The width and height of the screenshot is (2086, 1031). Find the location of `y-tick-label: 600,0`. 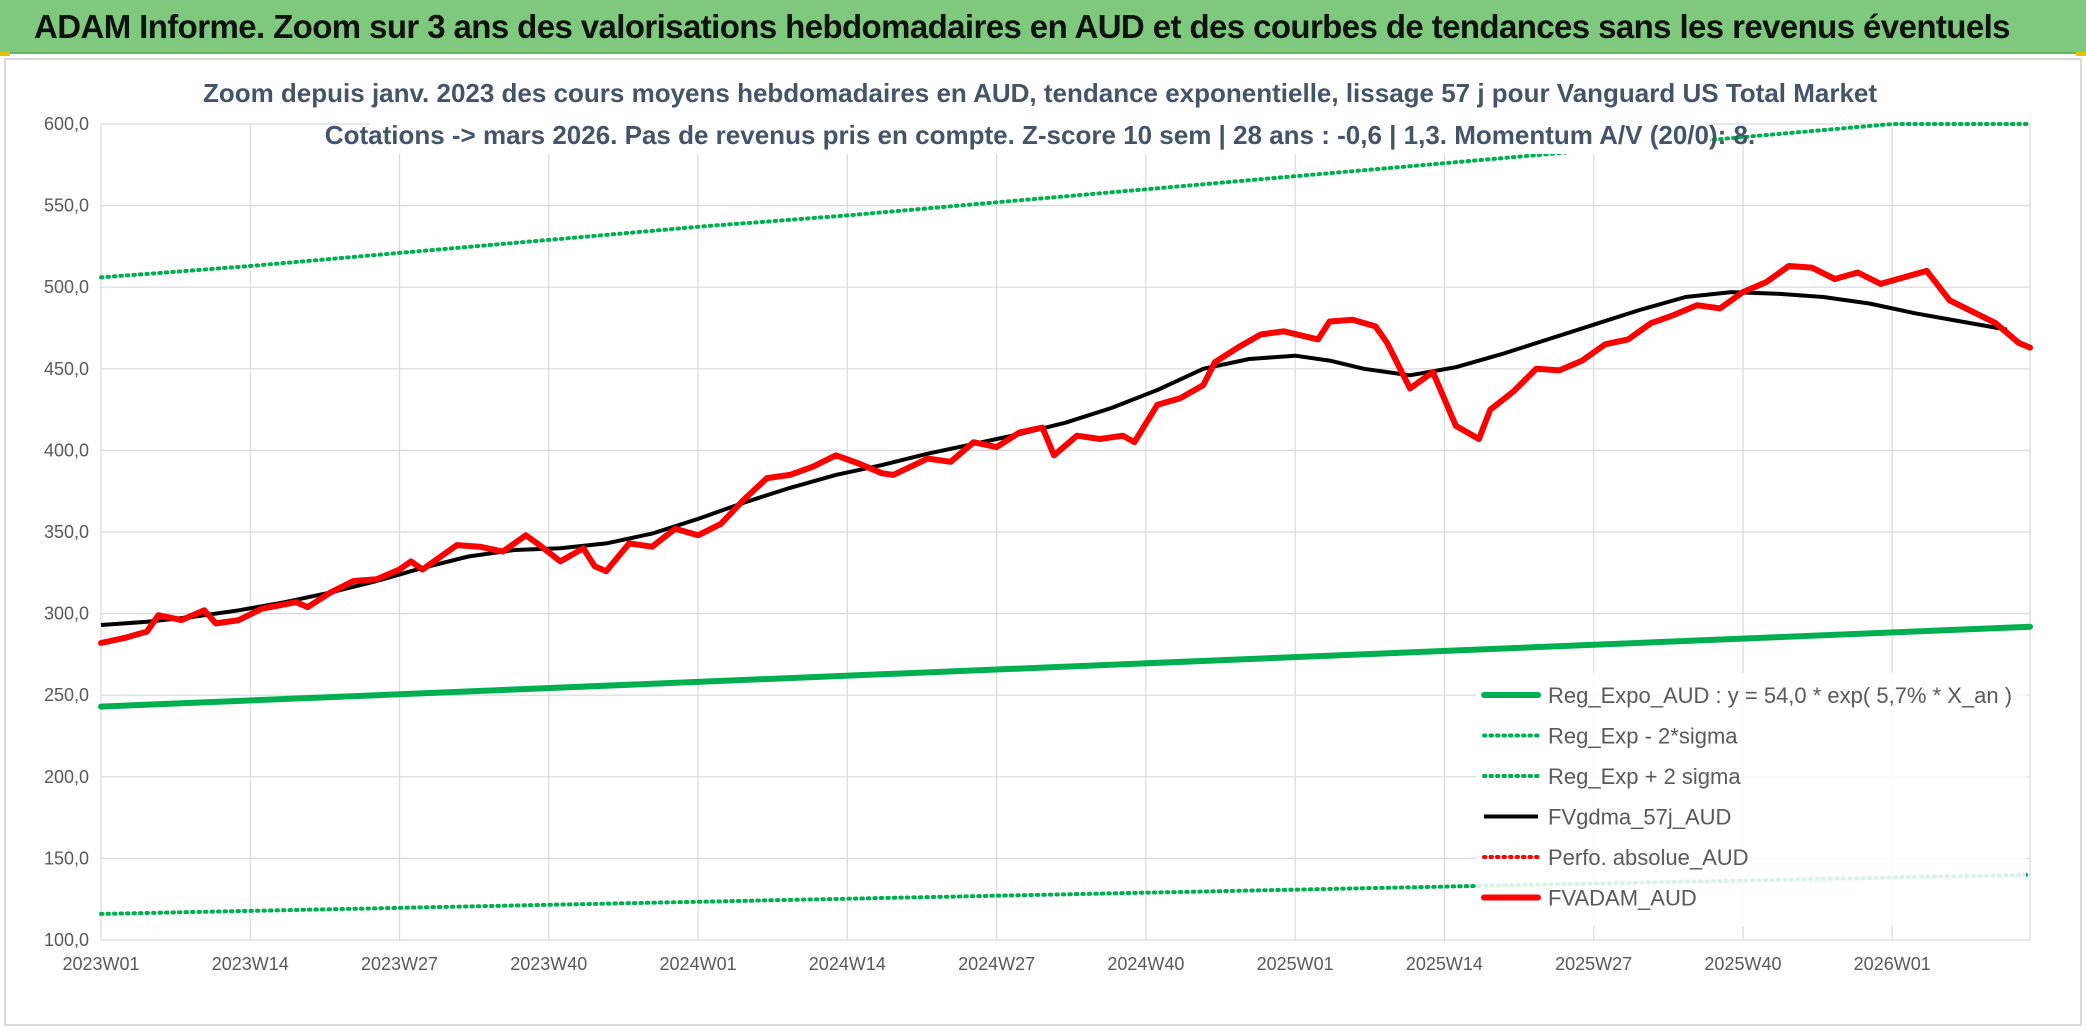

y-tick-label: 600,0 is located at coordinates (66, 124).